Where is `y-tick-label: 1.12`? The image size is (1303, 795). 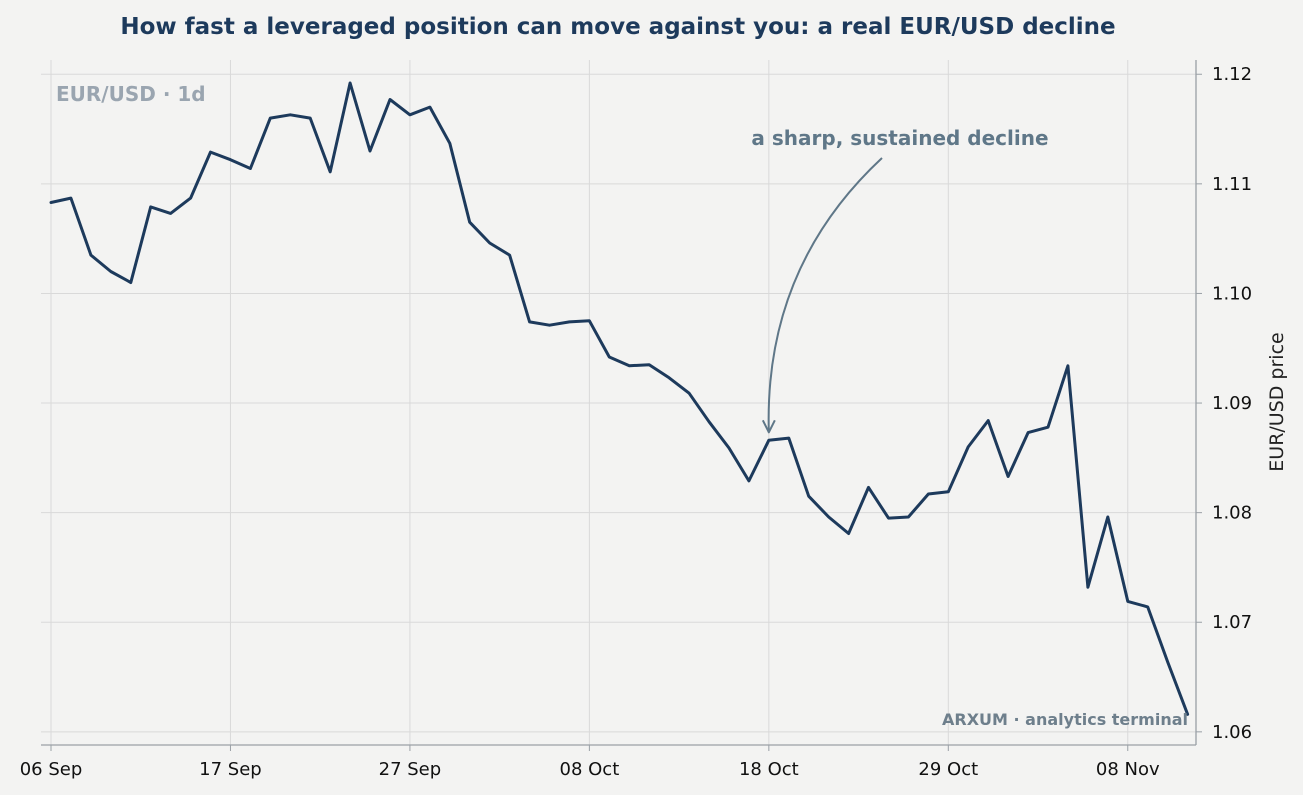 y-tick-label: 1.12 is located at coordinates (1232, 74).